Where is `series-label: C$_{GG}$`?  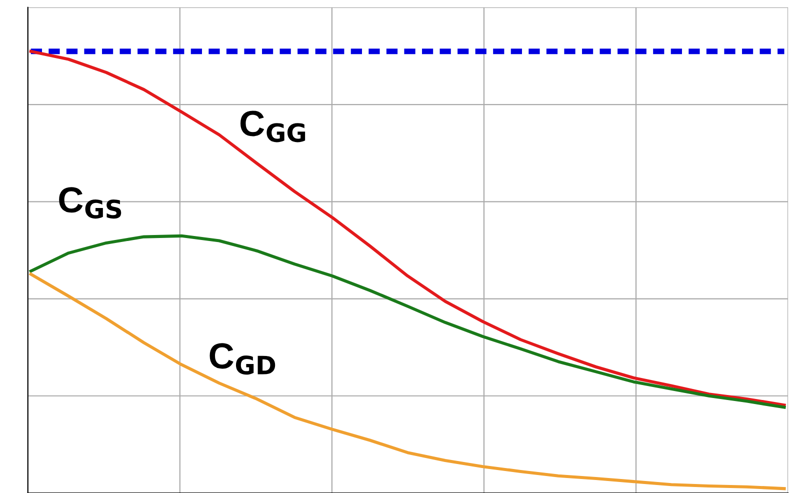
series-label: C$_{GG}$ is located at coordinates (273, 126).